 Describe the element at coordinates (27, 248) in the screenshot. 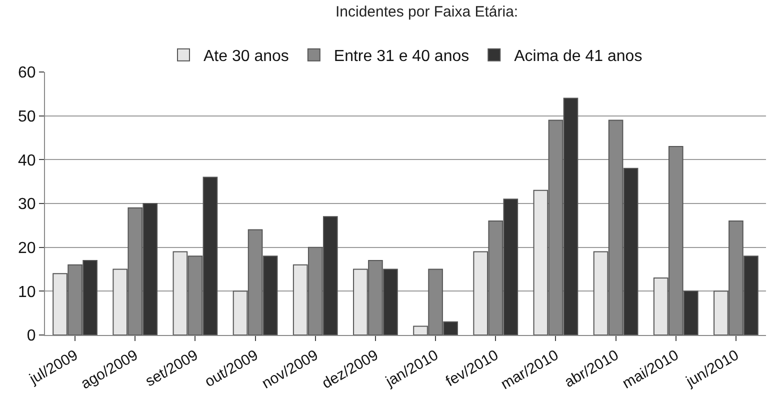

I see `y-tick-label: 20` at that location.